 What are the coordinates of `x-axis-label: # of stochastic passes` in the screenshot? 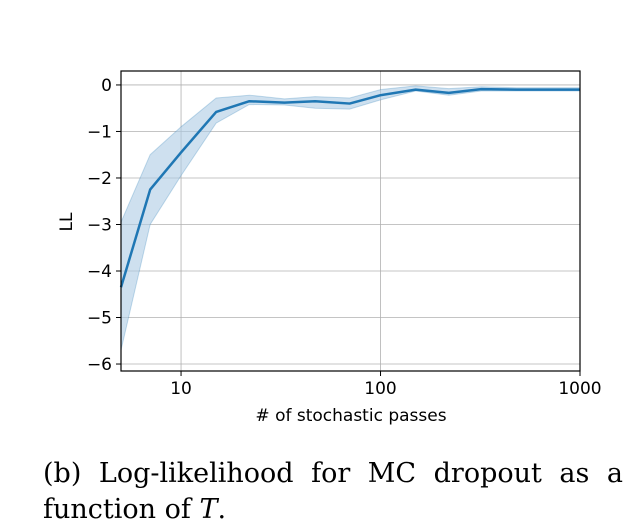 It's located at (350, 416).